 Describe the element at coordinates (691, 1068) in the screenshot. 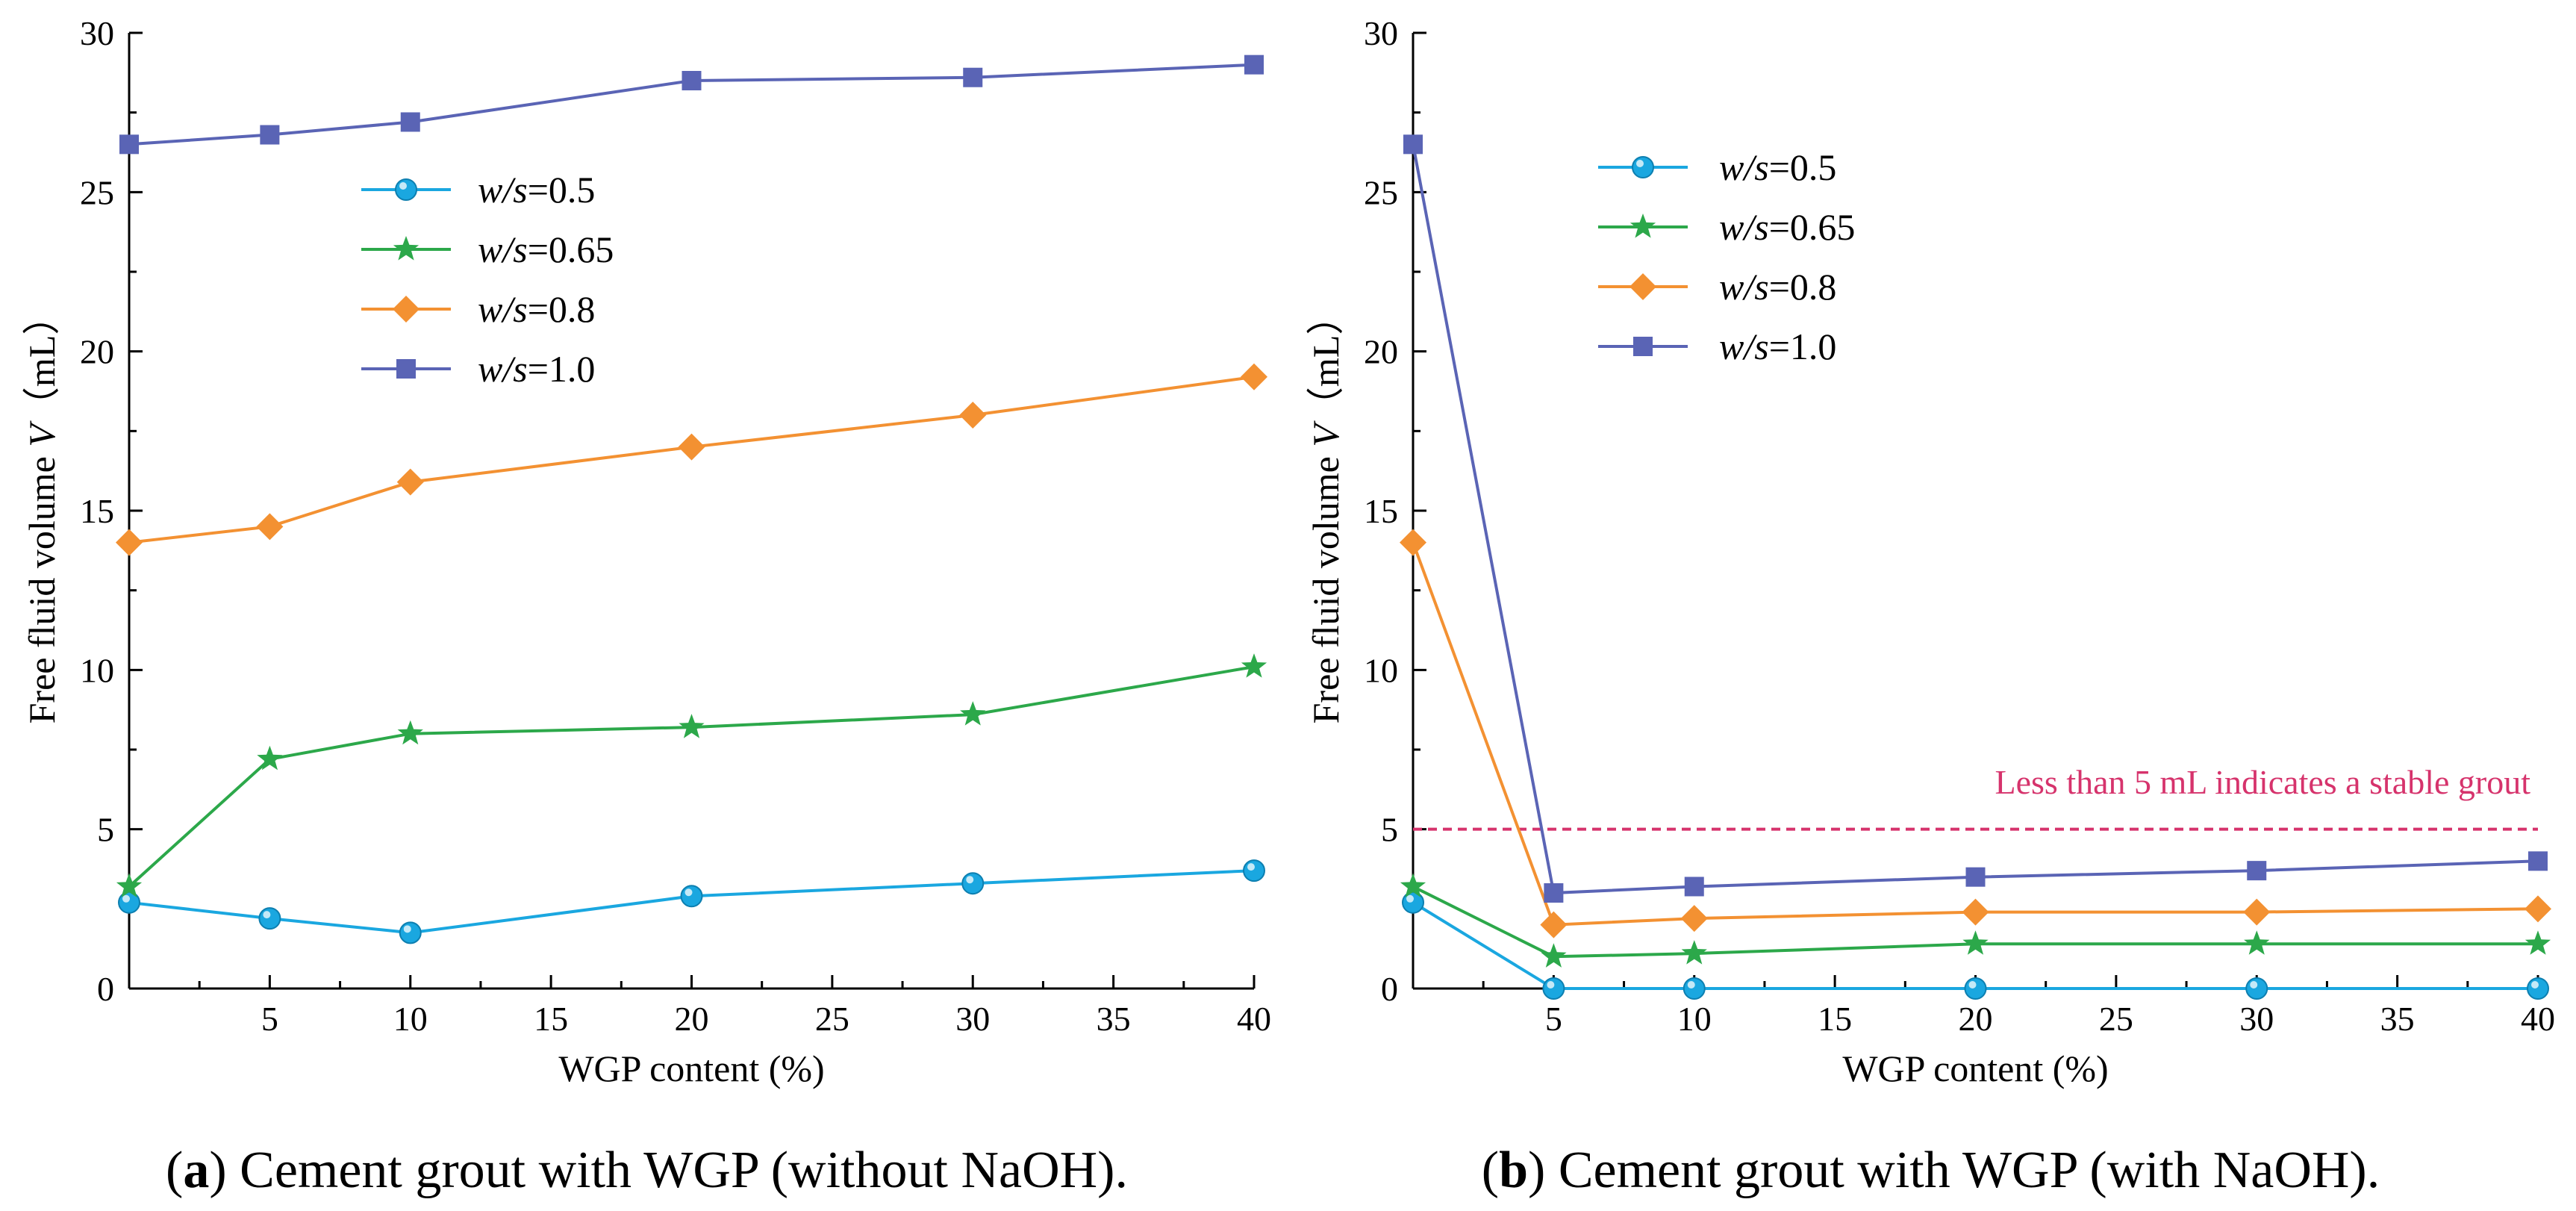

I see `panel-a-x-axis-title: WGP content (%)` at that location.